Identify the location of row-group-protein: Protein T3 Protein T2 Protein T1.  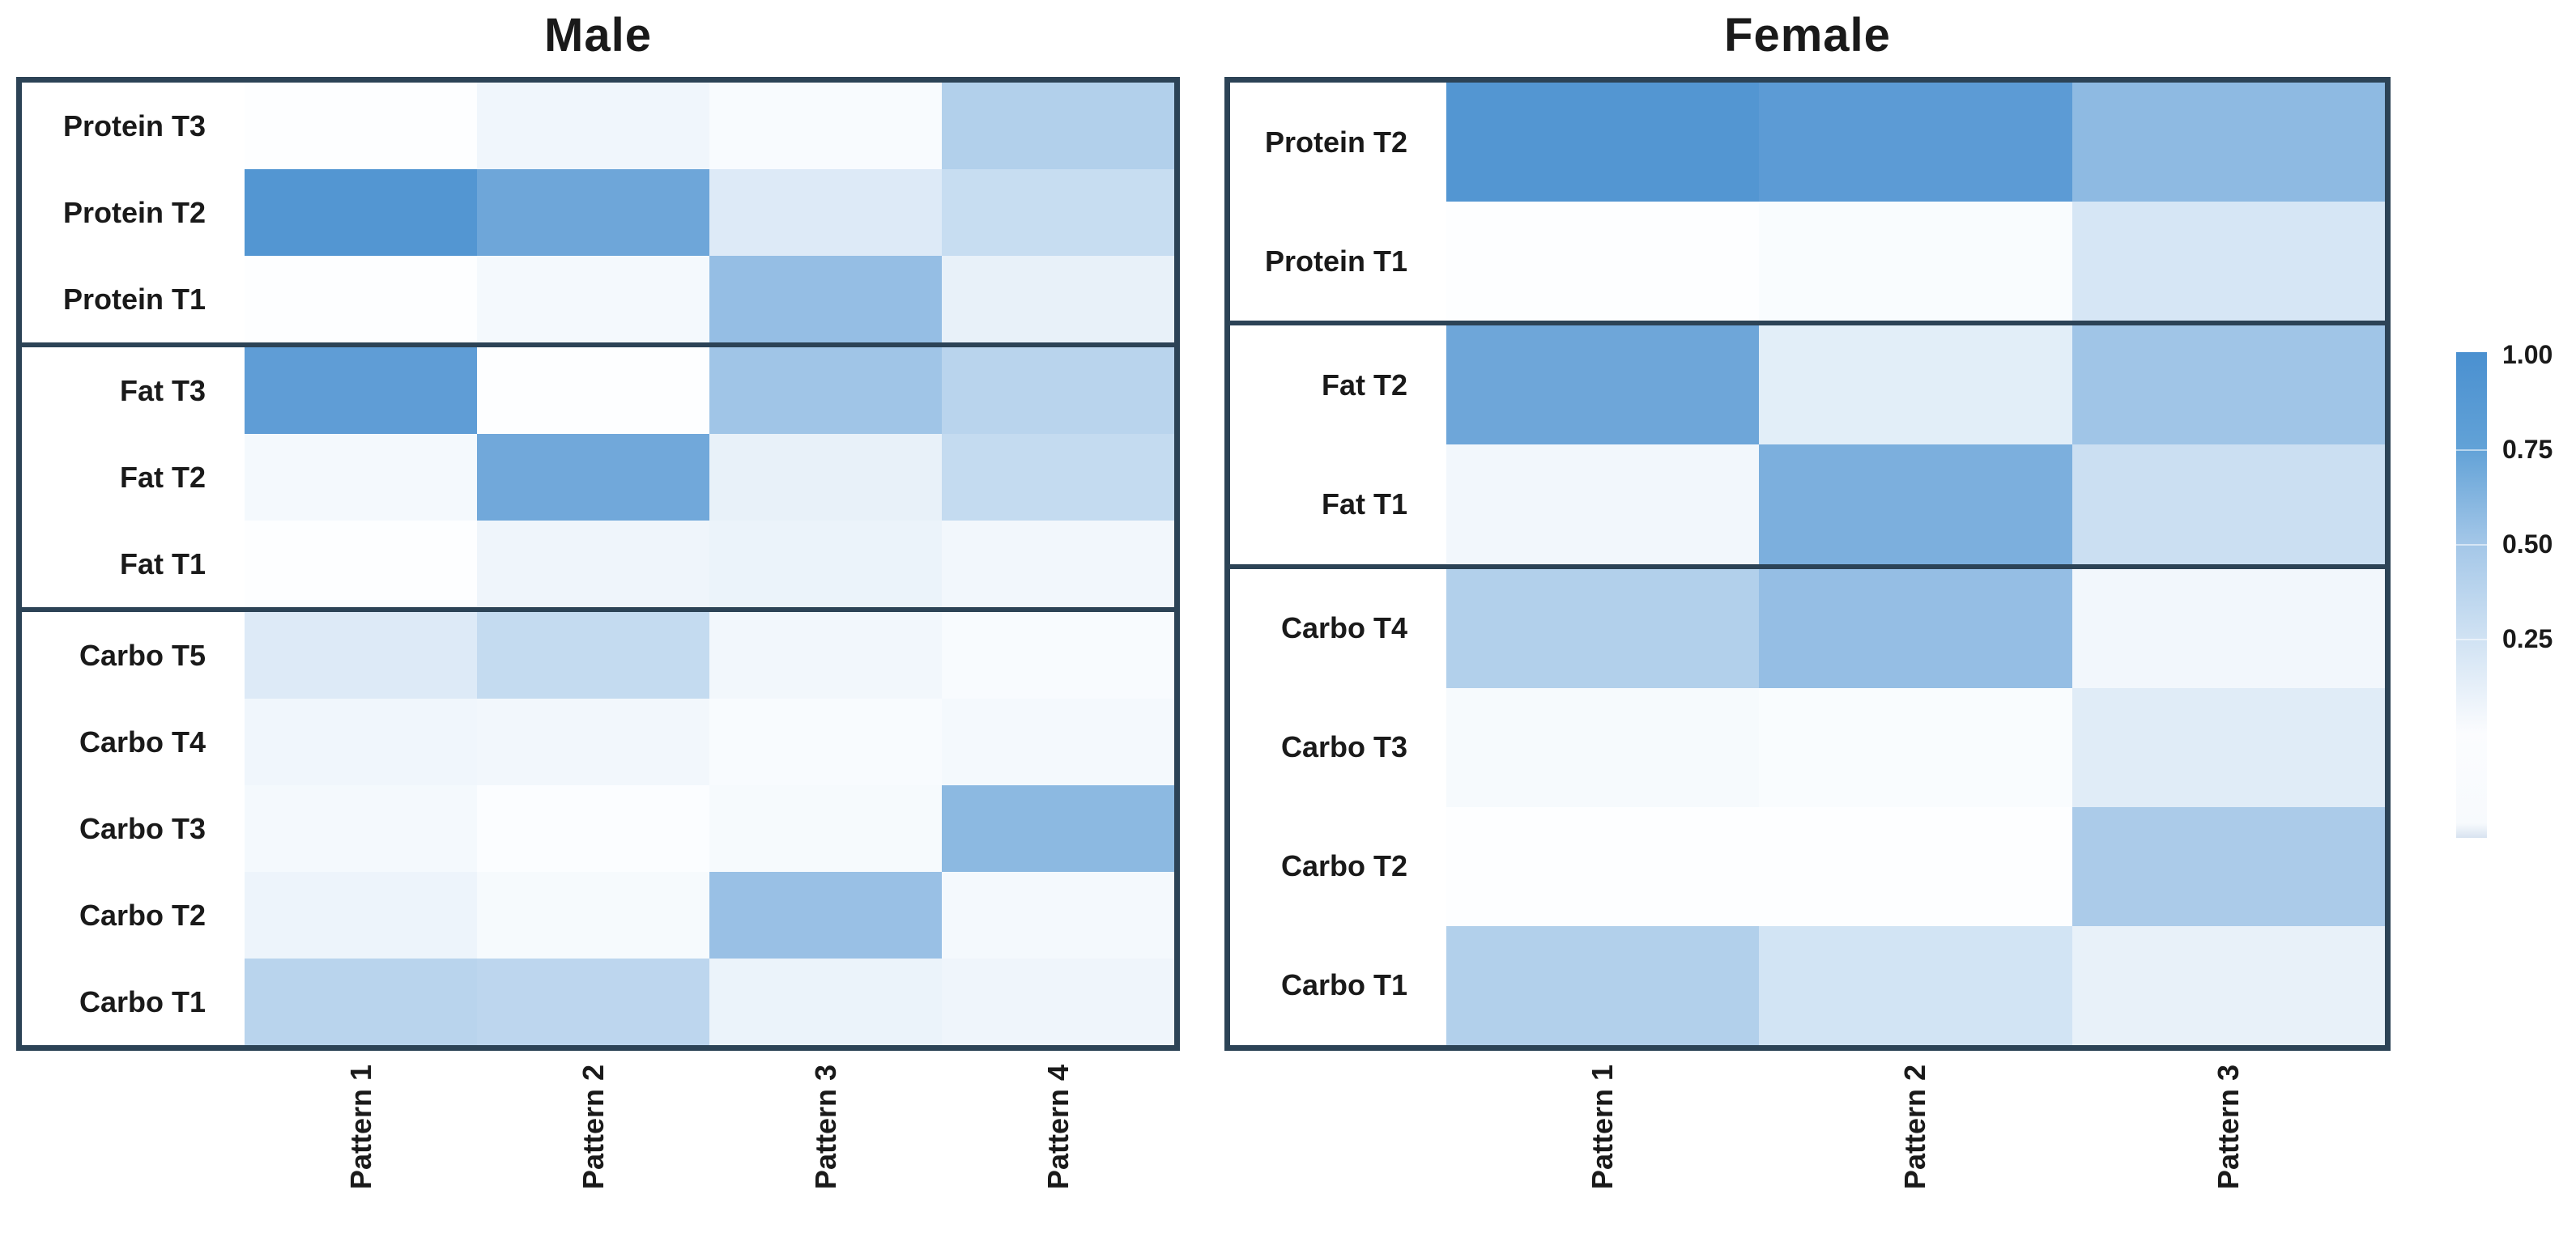
(598, 212).